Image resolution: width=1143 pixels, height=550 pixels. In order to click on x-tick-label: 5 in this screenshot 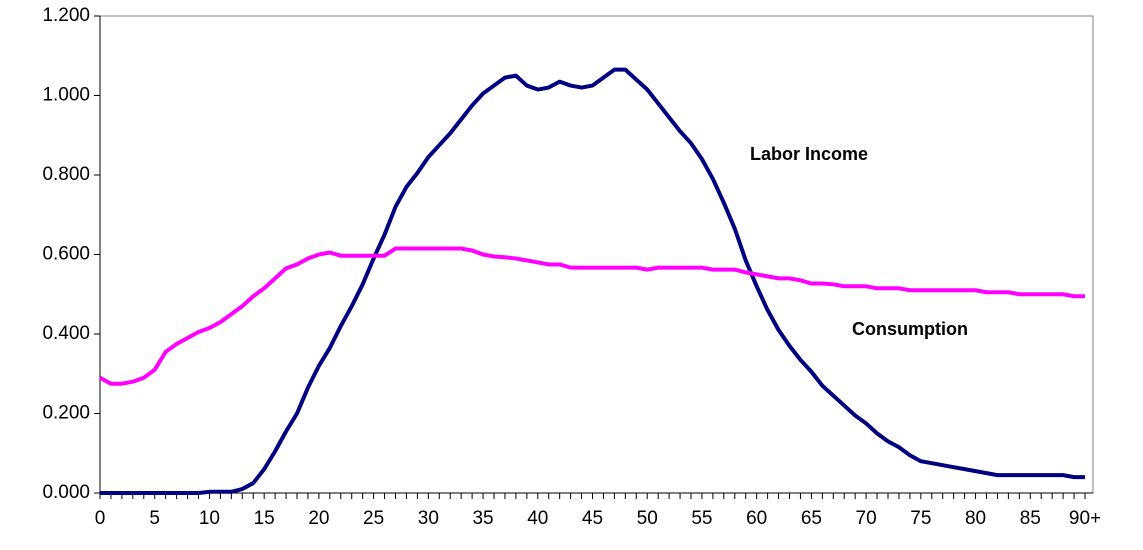, I will do `click(154, 518)`.